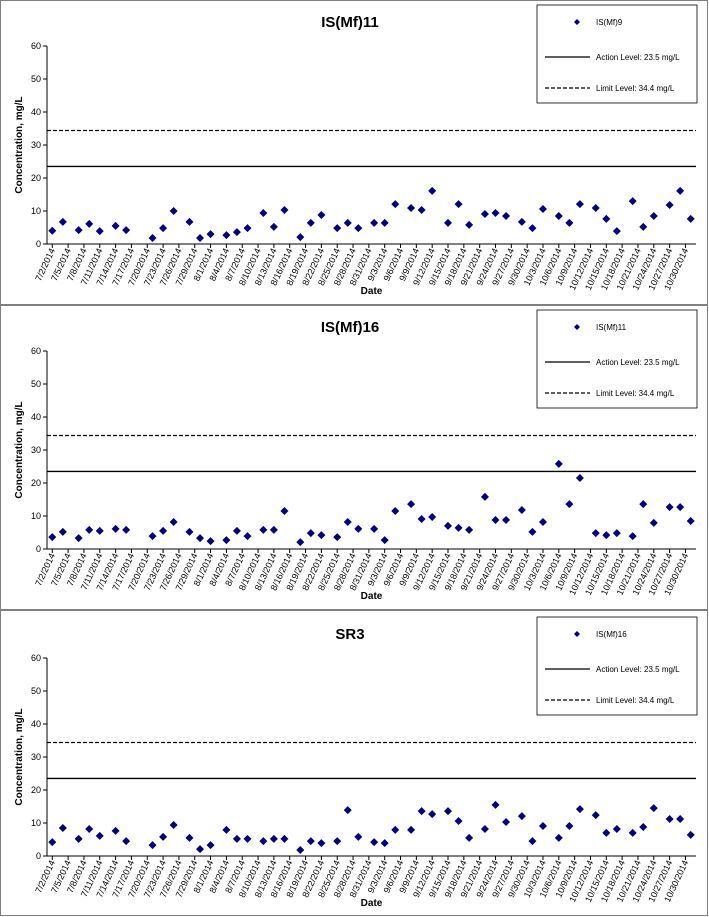 The height and width of the screenshot is (917, 709). I want to click on chart-title: SR3, so click(349, 634).